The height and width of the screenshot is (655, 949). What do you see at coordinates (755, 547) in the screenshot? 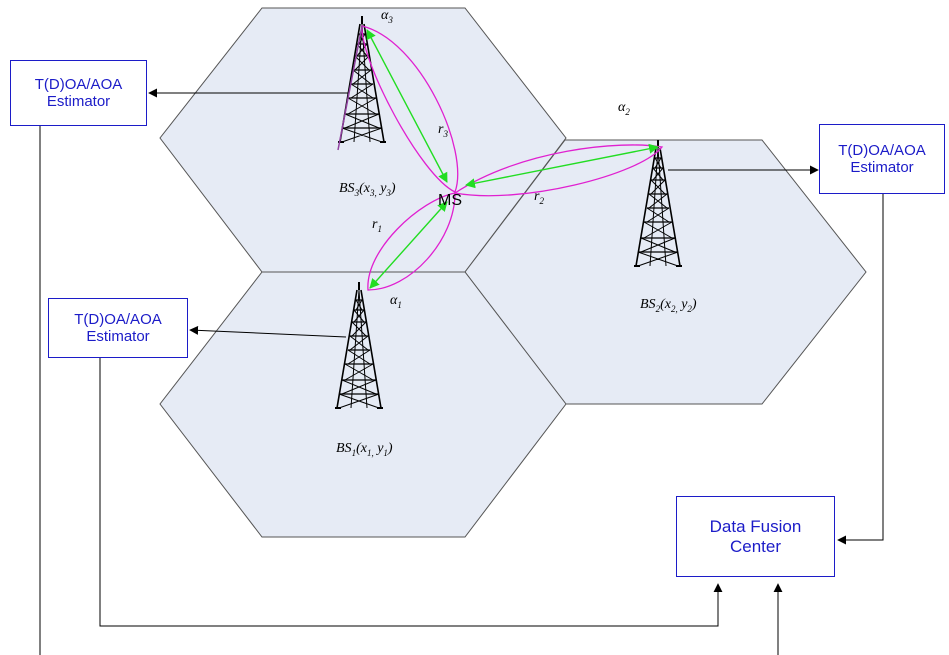
I see `fusion-line2: Center` at bounding box center [755, 547].